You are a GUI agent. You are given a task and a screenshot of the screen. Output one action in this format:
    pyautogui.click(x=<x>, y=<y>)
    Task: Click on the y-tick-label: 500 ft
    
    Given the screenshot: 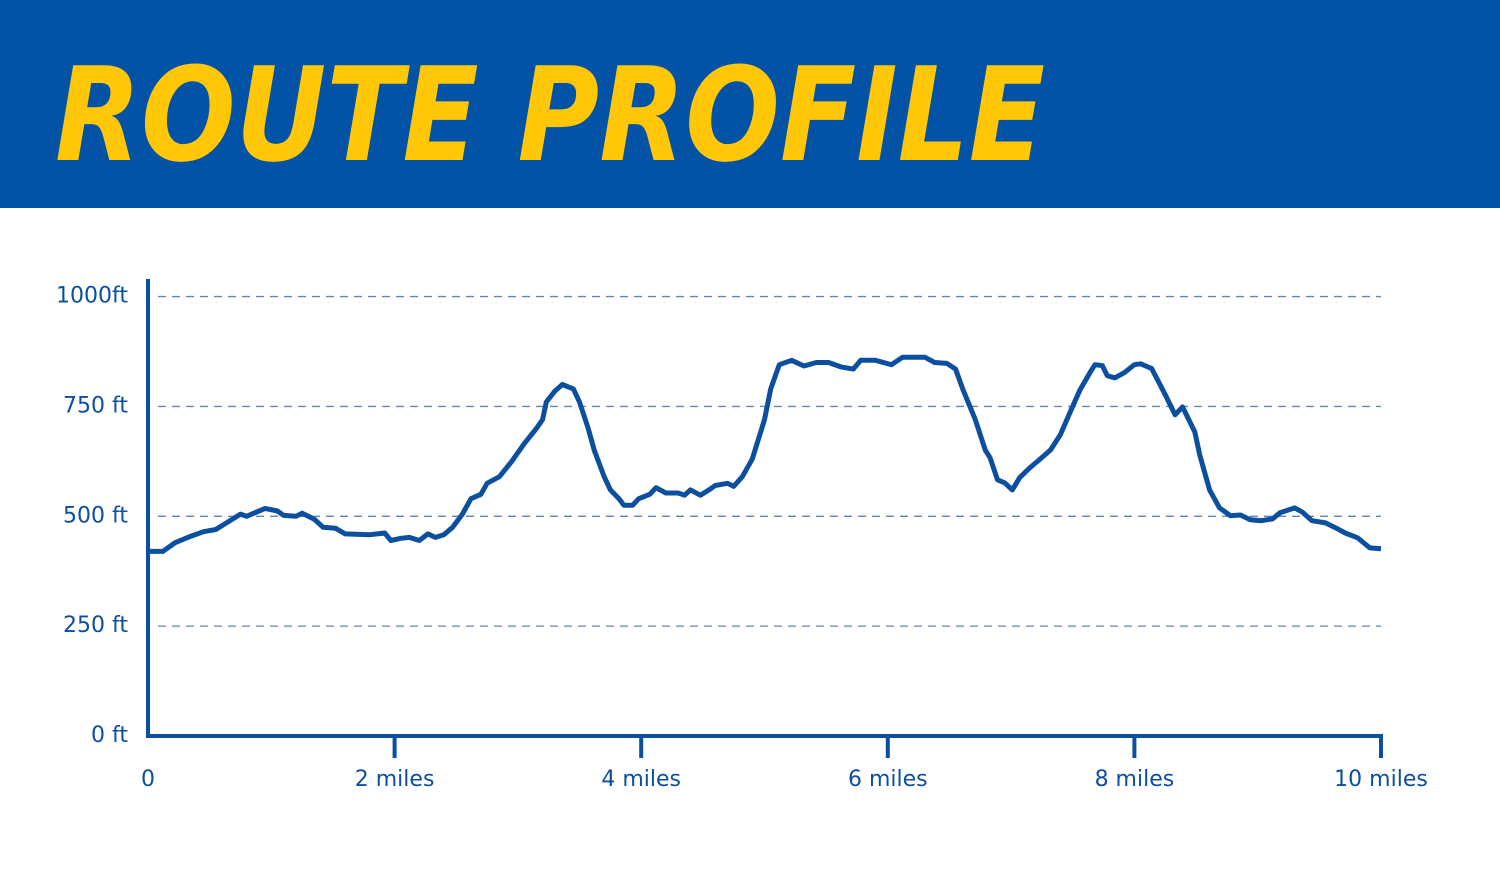 What is the action you would take?
    pyautogui.click(x=95, y=515)
    